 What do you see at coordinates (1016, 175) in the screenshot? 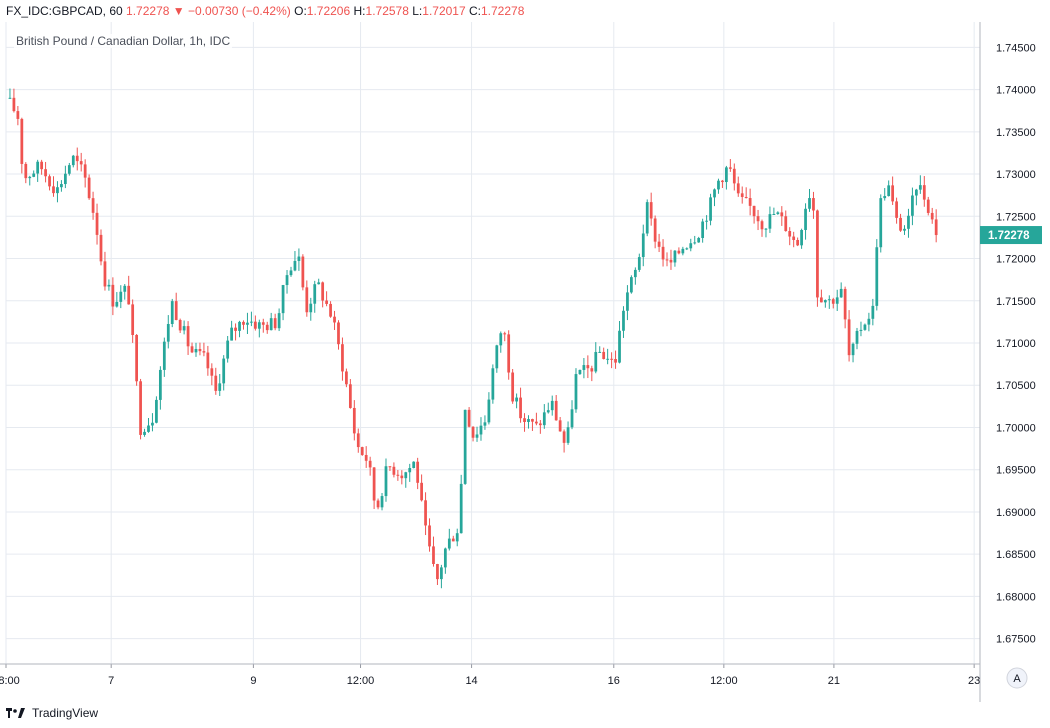
I see `y-tick-label: 1.73000` at bounding box center [1016, 175].